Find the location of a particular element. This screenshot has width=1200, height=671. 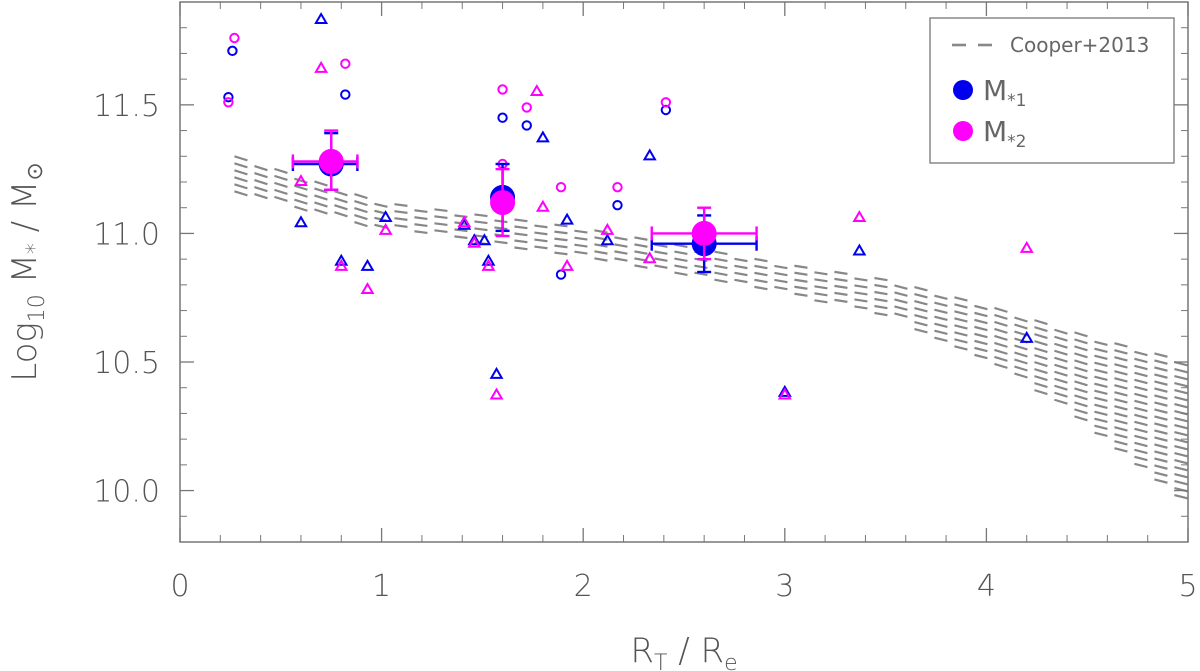

m-1-open-circles-point is located at coordinates (561, 274).